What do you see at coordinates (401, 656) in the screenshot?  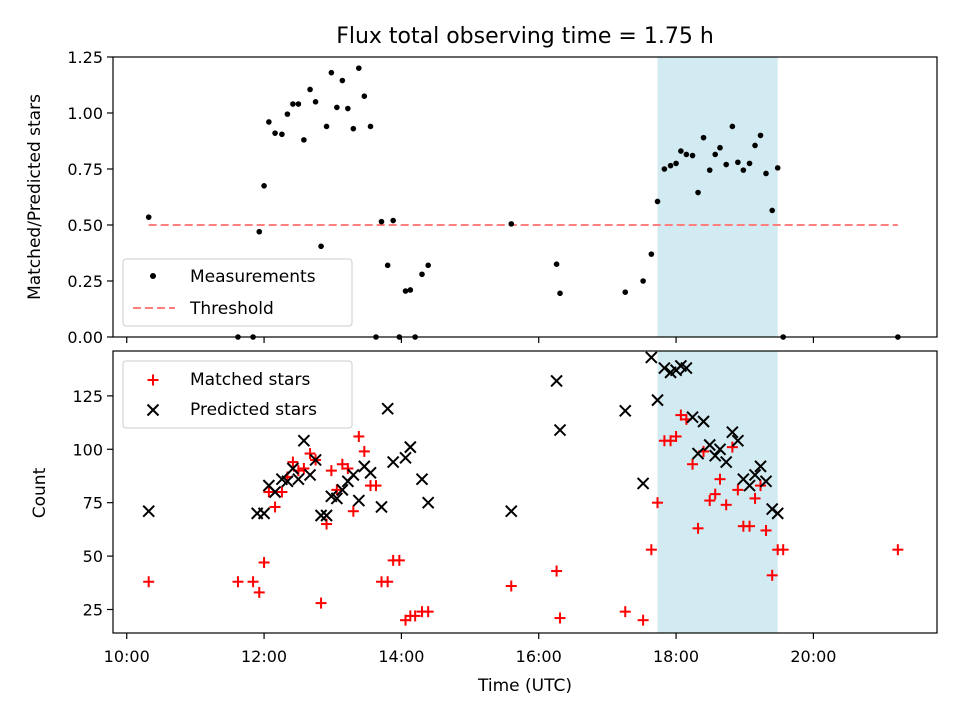 I see `x-tick-label: 14:00` at bounding box center [401, 656].